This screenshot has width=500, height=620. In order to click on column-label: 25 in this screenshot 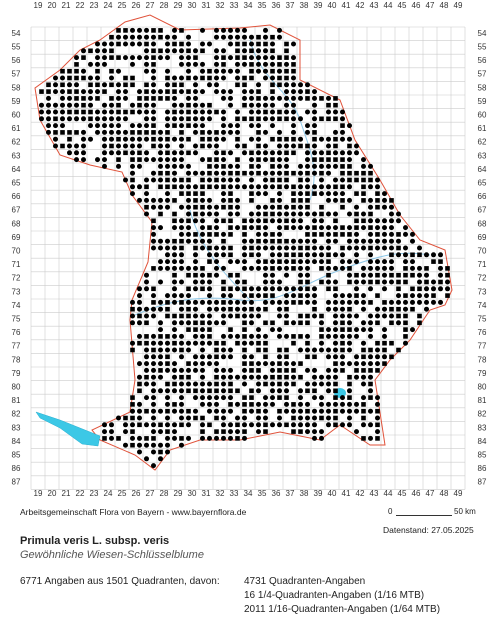, I will do `click(122, 5)`.